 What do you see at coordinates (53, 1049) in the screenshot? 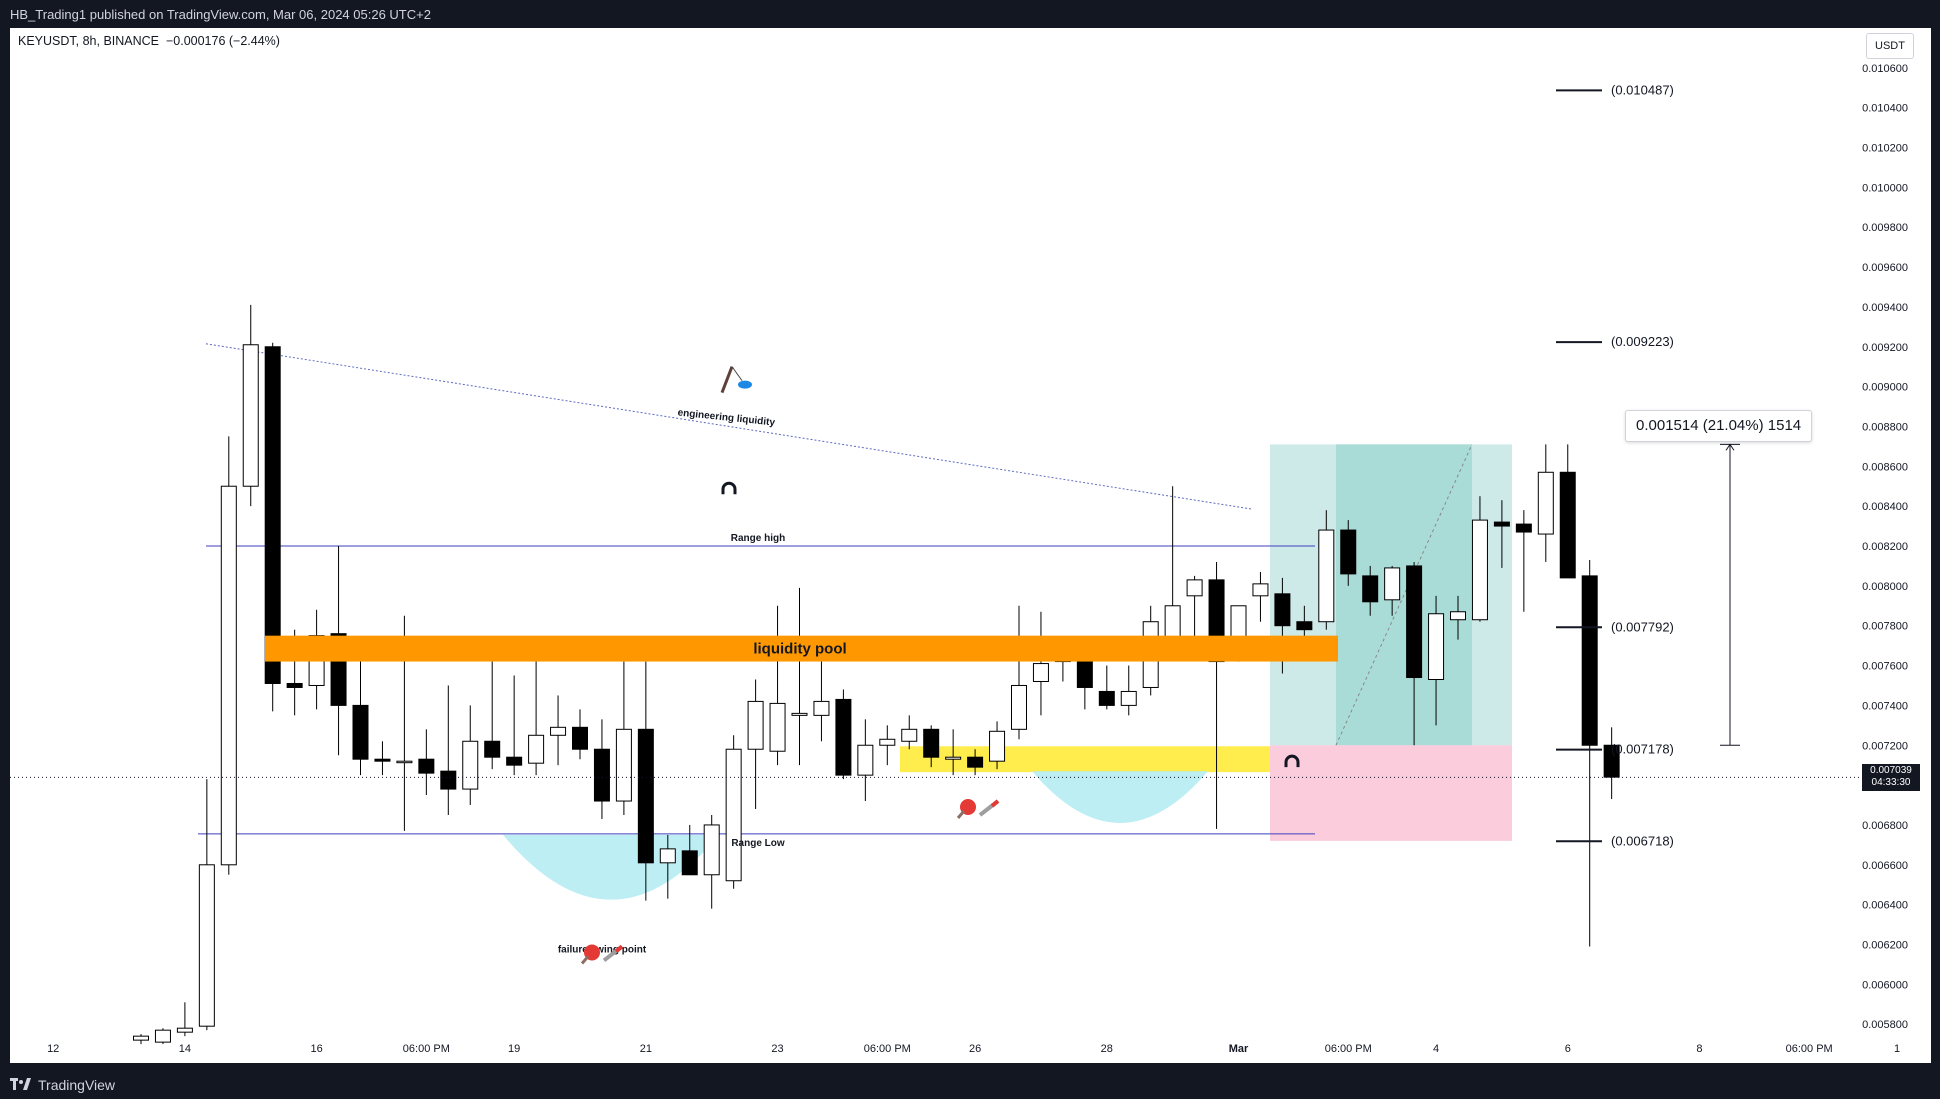
I see `time-tick-label: 12` at bounding box center [53, 1049].